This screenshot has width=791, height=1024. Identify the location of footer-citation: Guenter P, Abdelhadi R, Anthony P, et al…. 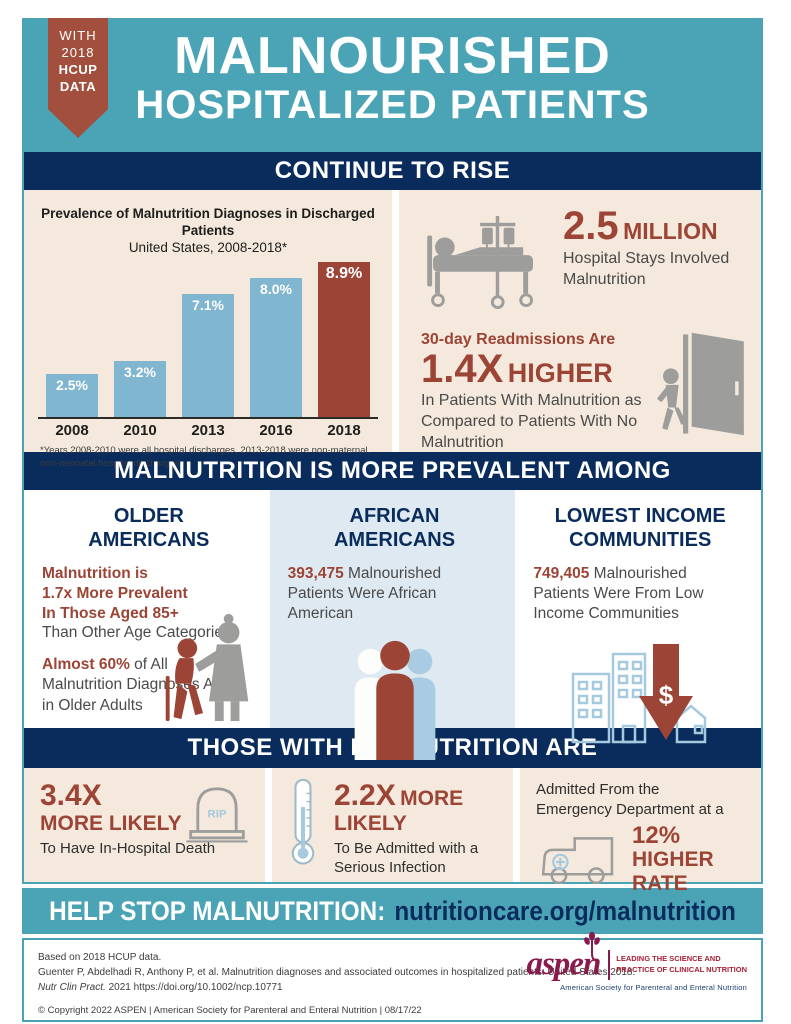
(337, 972).